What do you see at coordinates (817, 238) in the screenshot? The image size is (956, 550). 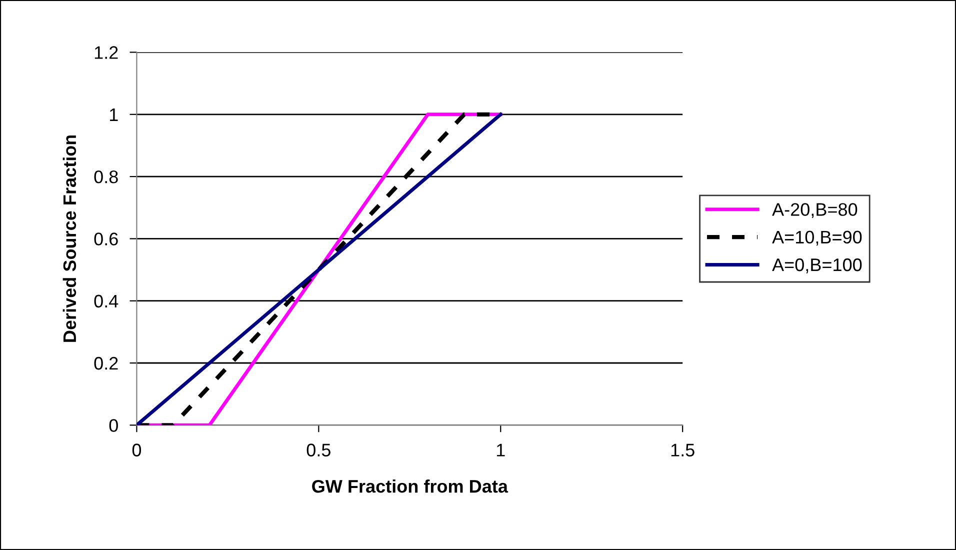 I see `legend-label: A=10,B=90` at bounding box center [817, 238].